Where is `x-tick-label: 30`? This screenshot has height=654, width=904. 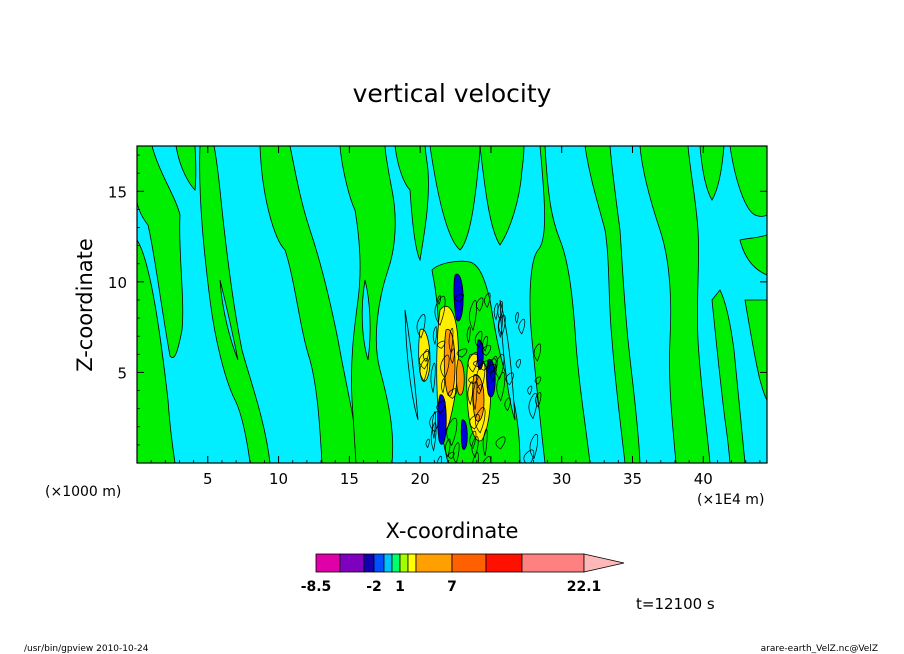 x-tick-label: 30 is located at coordinates (561, 479).